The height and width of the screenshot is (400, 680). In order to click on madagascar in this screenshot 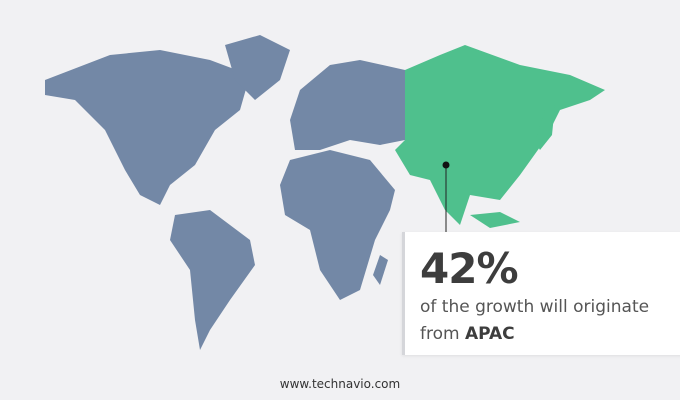, I will do `click(380, 270)`.